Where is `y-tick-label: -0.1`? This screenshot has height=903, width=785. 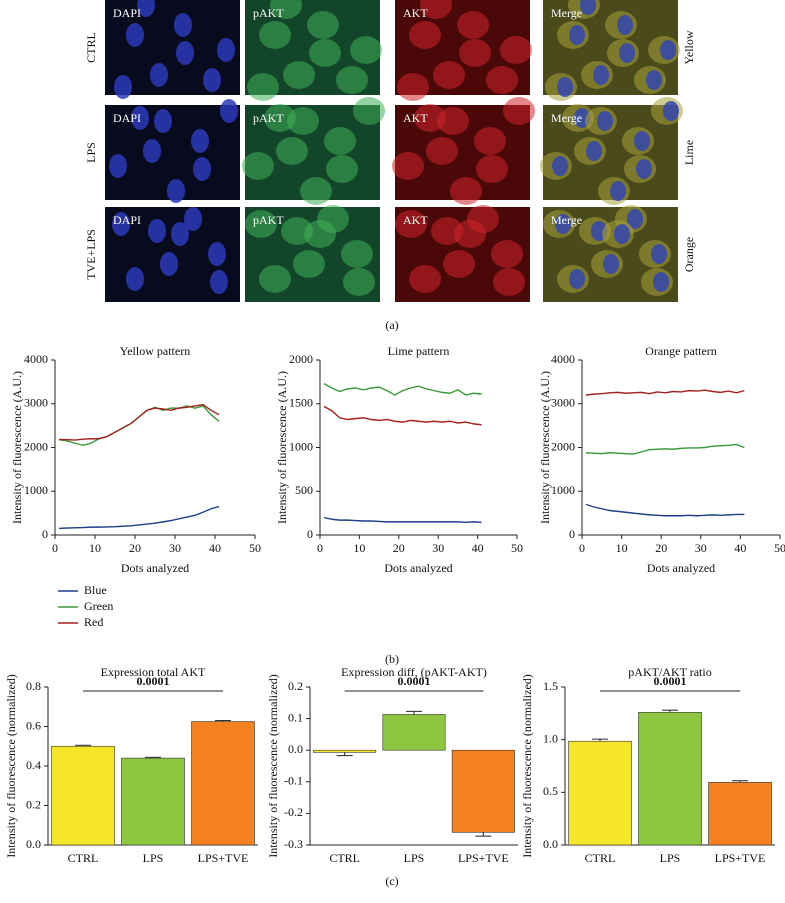
y-tick-label: -0.1 is located at coordinates (293, 781).